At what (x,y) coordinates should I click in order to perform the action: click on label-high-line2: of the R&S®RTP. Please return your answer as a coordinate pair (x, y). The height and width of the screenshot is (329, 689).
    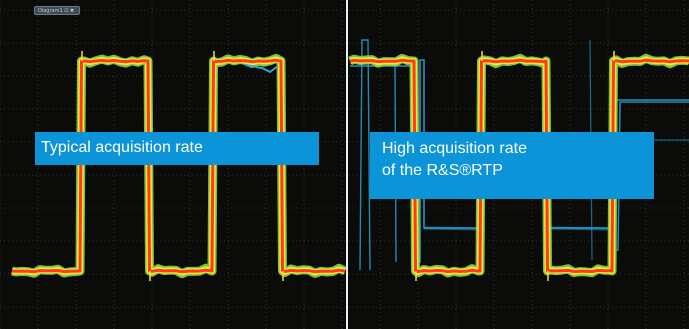
    Looking at the image, I should click on (442, 170).